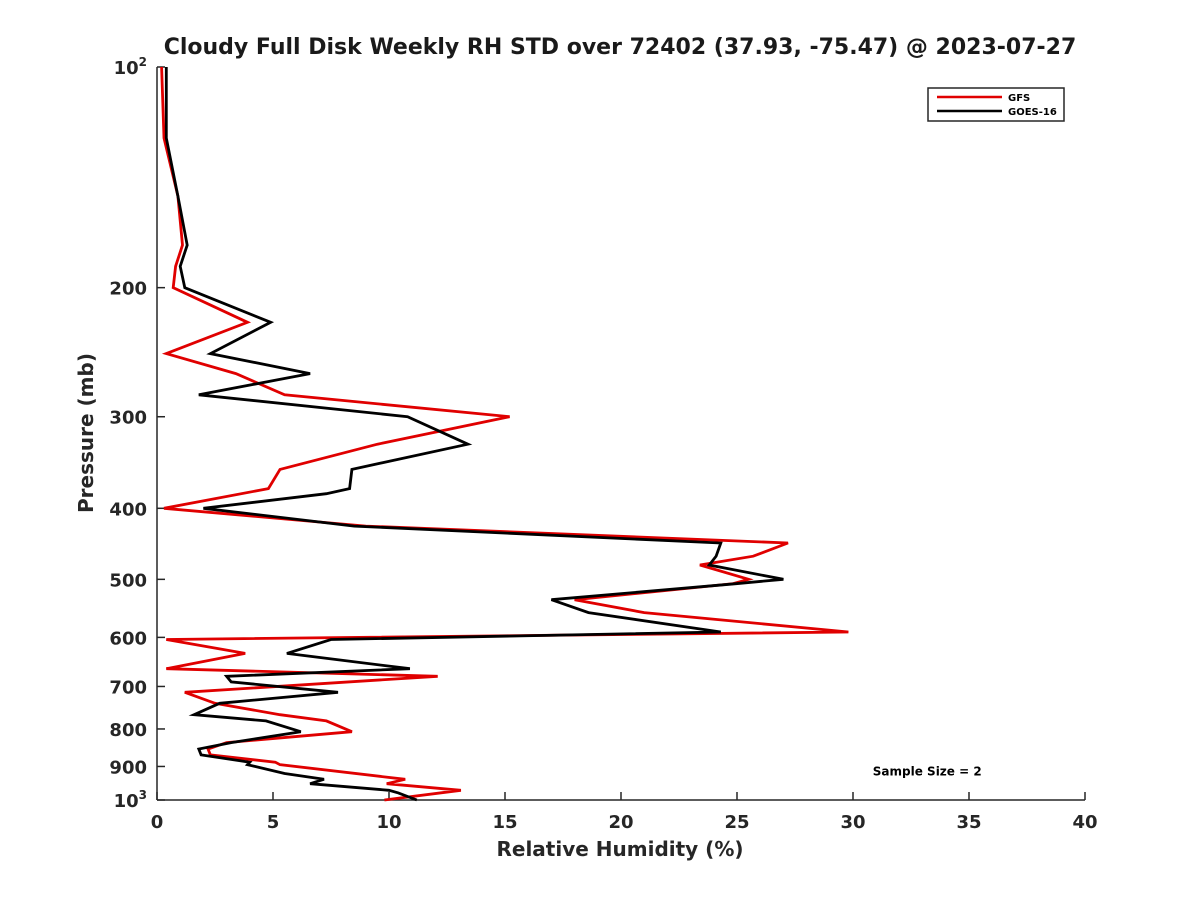  I want to click on x-tick-label: 25, so click(736, 822).